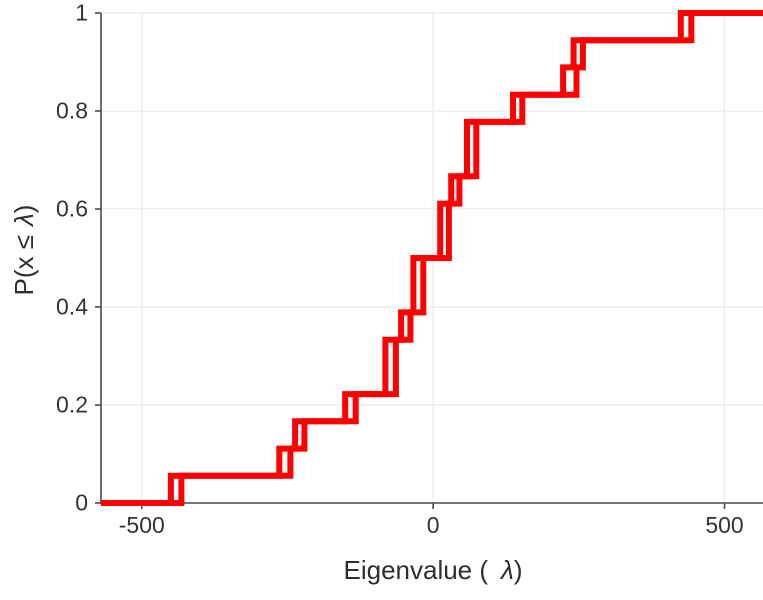 The height and width of the screenshot is (600, 763). I want to click on y-axis-label-suffix: ), so click(24, 209).